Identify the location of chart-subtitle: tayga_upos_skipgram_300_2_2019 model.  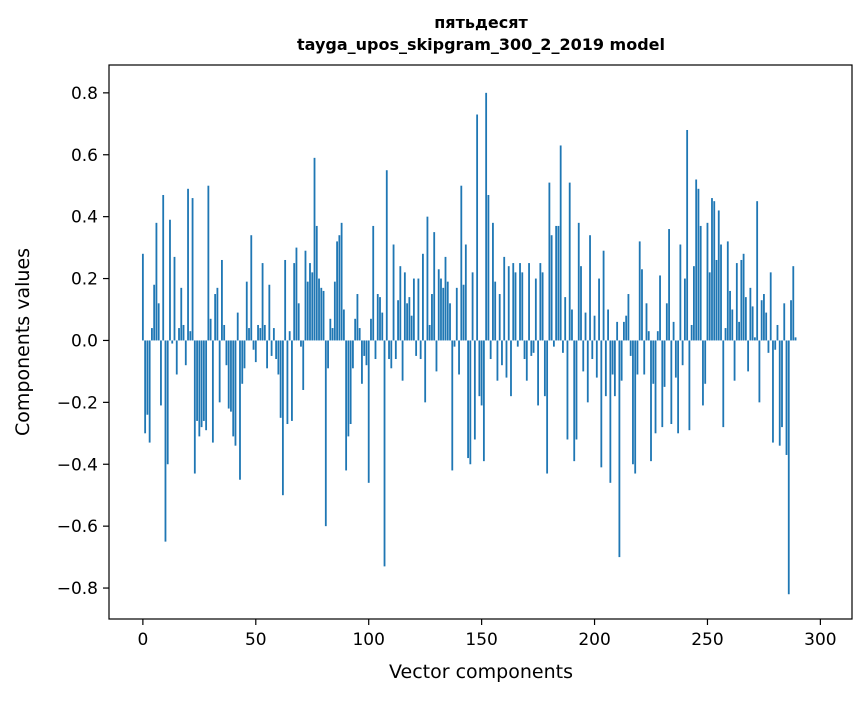
(481, 44).